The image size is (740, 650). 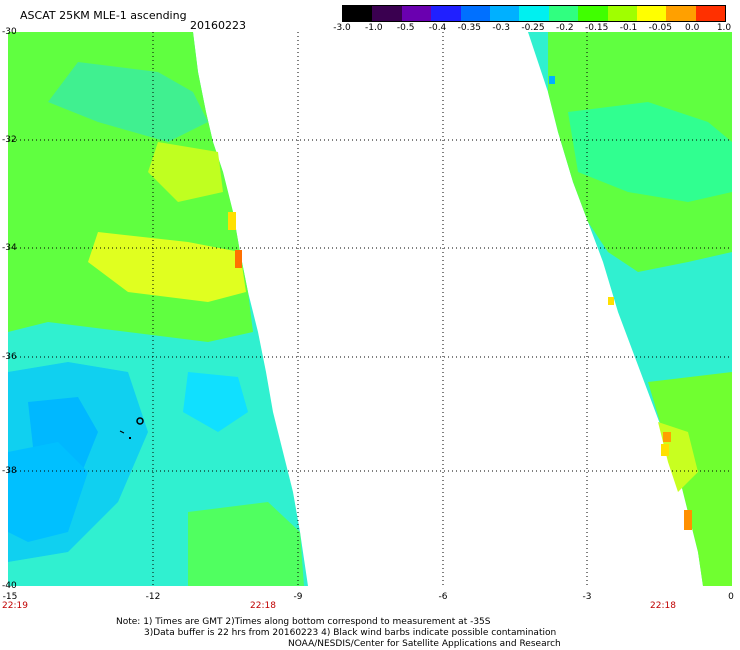 I want to click on lat-label-30: -30, so click(x=9, y=32).